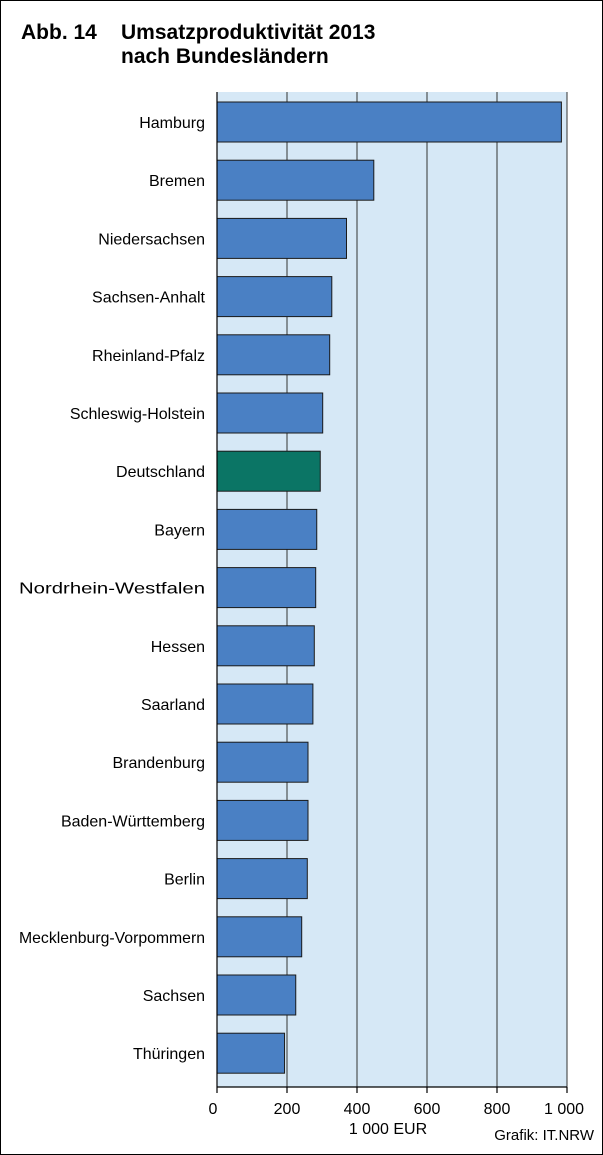  I want to click on category-label: Bayern, so click(179, 530).